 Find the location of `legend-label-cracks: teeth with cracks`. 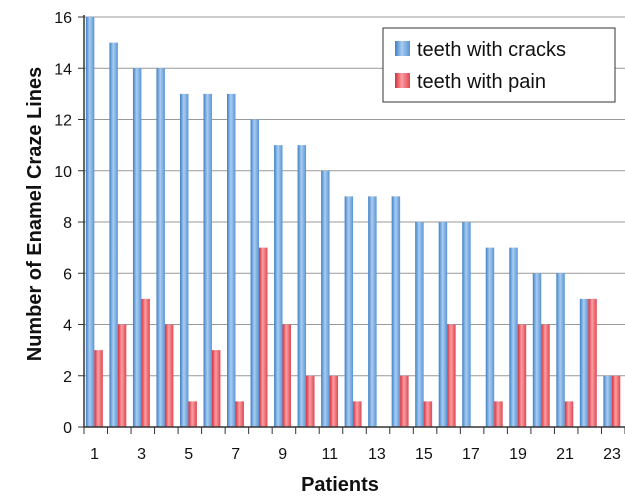

legend-label-cracks: teeth with cracks is located at coordinates (491, 50).